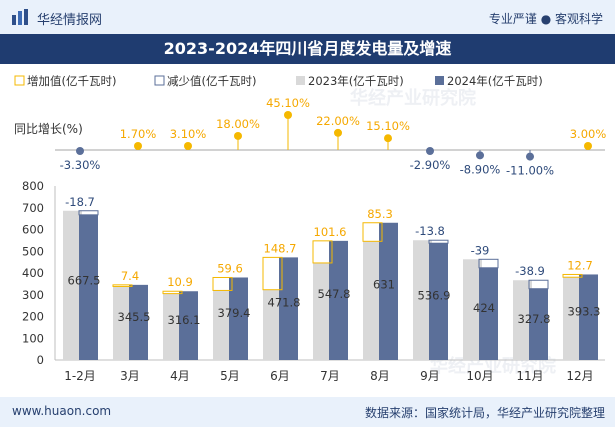  Describe the element at coordinates (238, 124) in the screenshot. I see `growth-label: 18.00%` at that location.